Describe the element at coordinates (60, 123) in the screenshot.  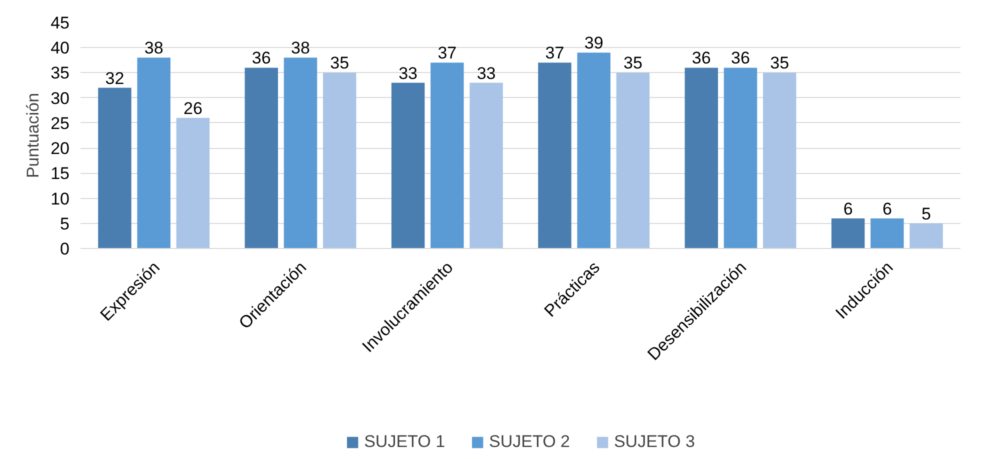
I see `y-tick-label: 25` at that location.